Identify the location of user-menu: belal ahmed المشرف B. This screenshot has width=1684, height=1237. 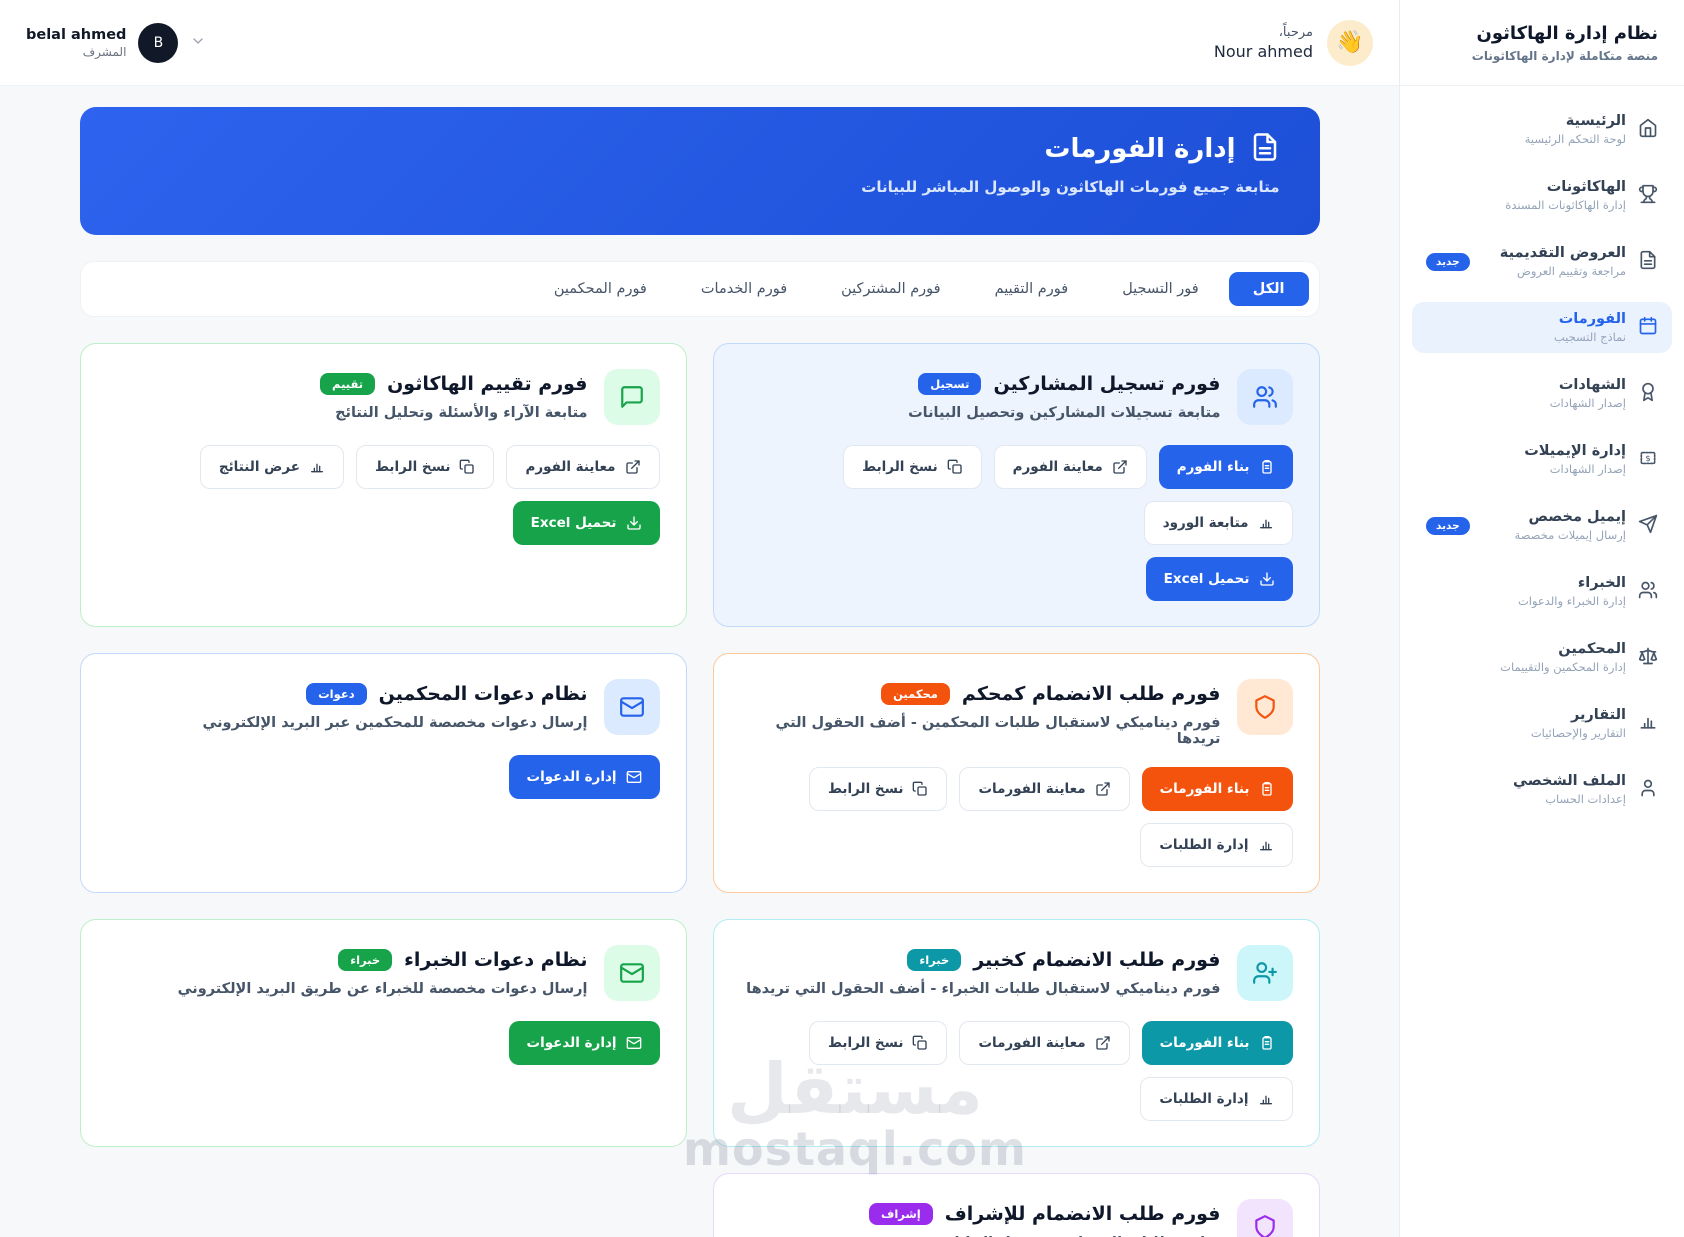
(116, 42).